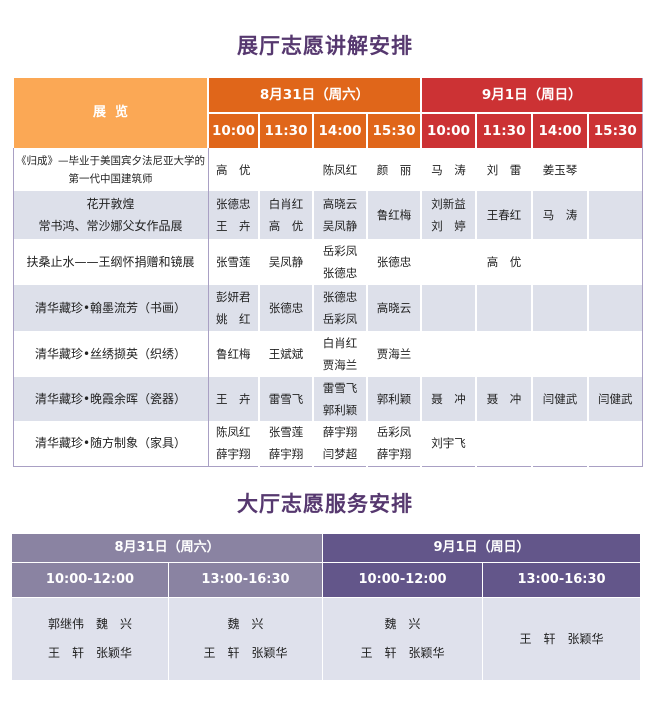 The width and height of the screenshot is (650, 710). What do you see at coordinates (233, 215) in the screenshot?
I see `guide-cell: 张德忠 王 卉` at bounding box center [233, 215].